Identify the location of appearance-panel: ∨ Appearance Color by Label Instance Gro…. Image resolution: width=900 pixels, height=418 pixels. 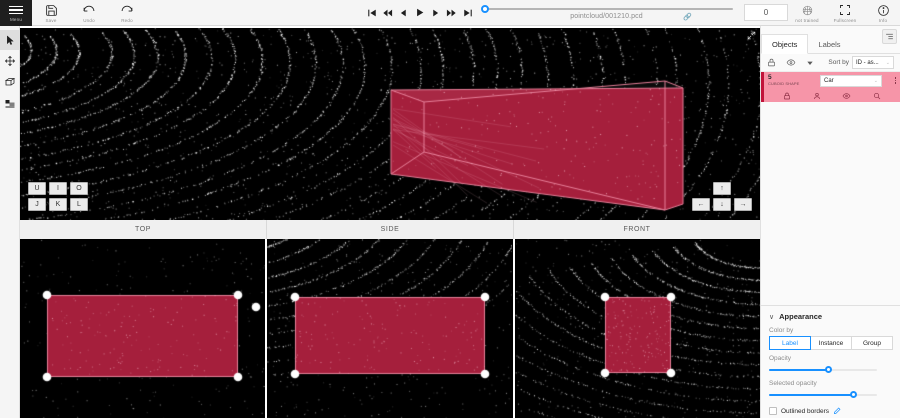
(830, 361).